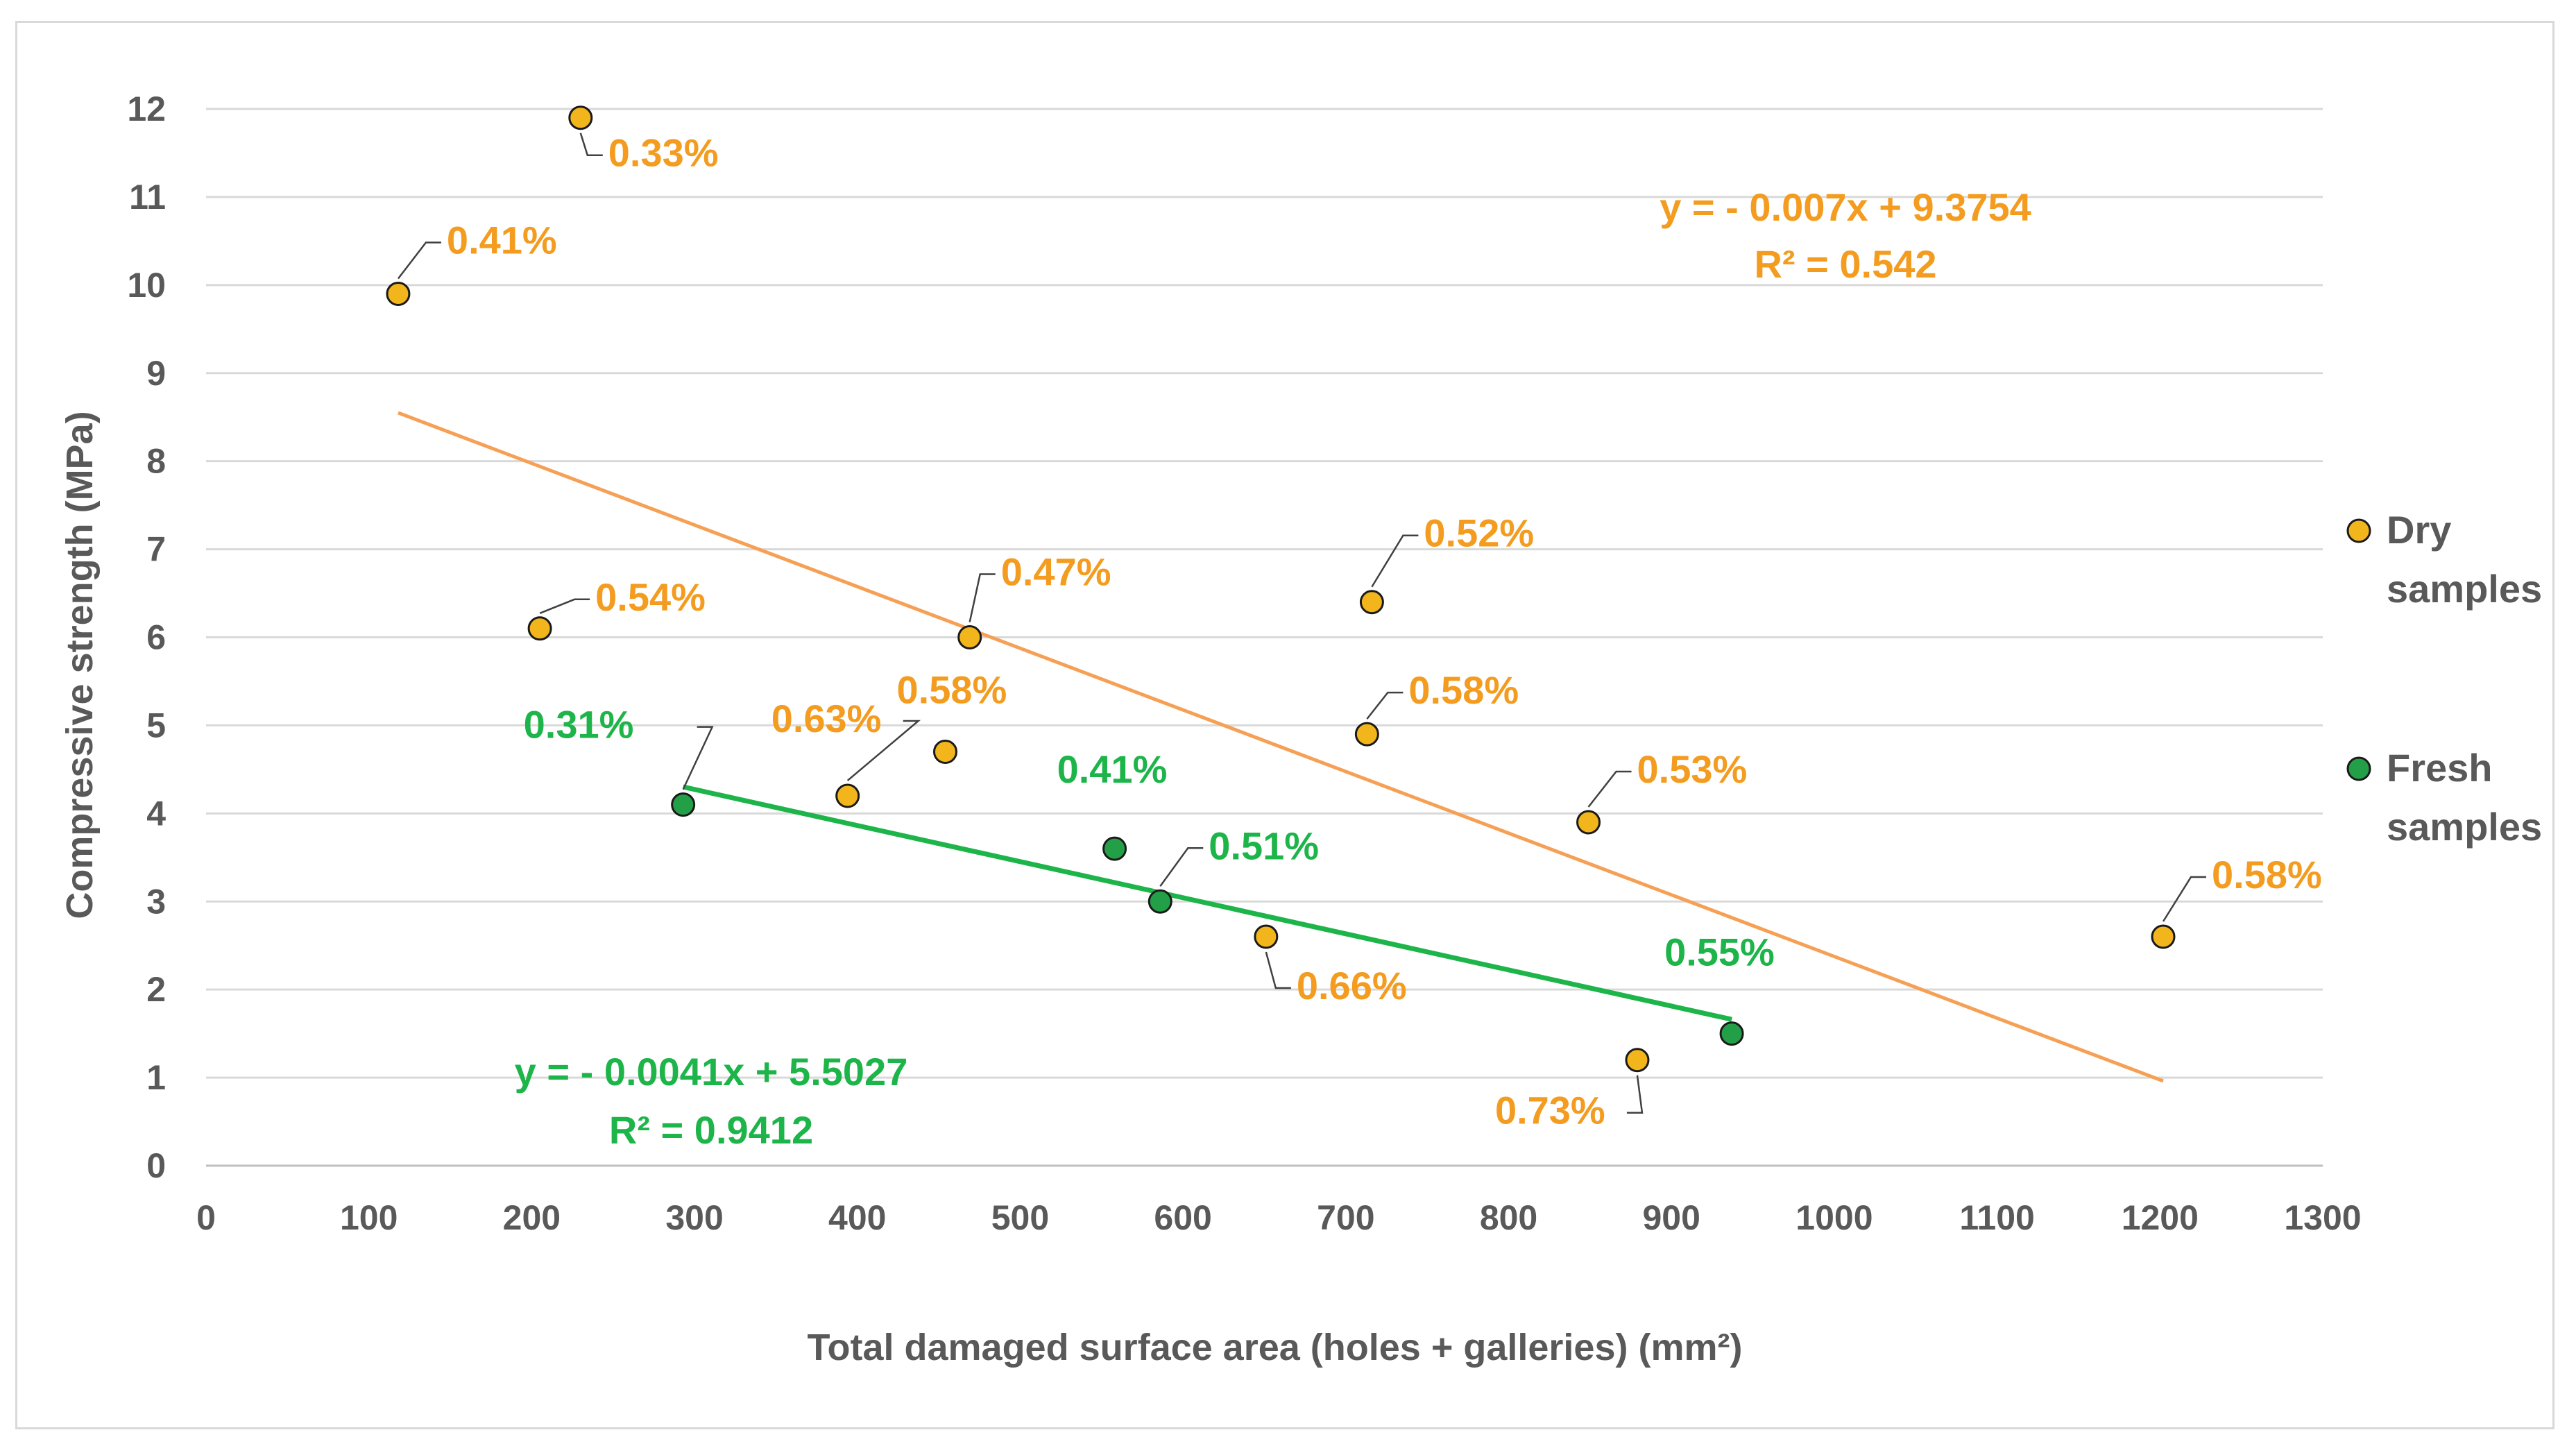 The image size is (2576, 1446). Describe the element at coordinates (156, 462) in the screenshot. I see `y-tick-label: 8` at that location.